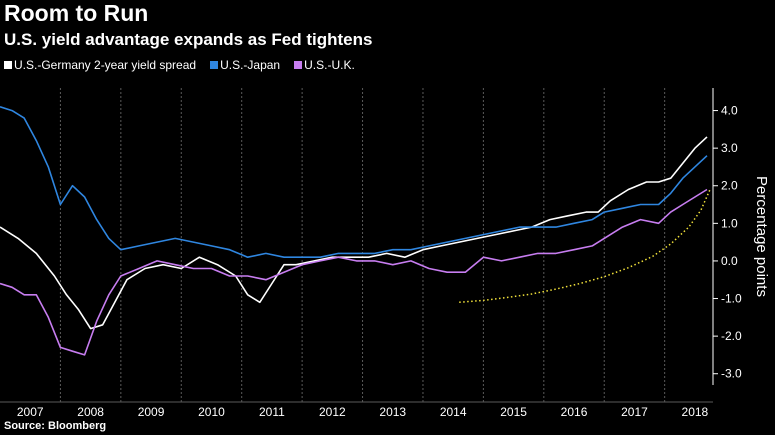  I want to click on legend-item-germany: U.S.-Germany 2-year yield spread, so click(100, 65).